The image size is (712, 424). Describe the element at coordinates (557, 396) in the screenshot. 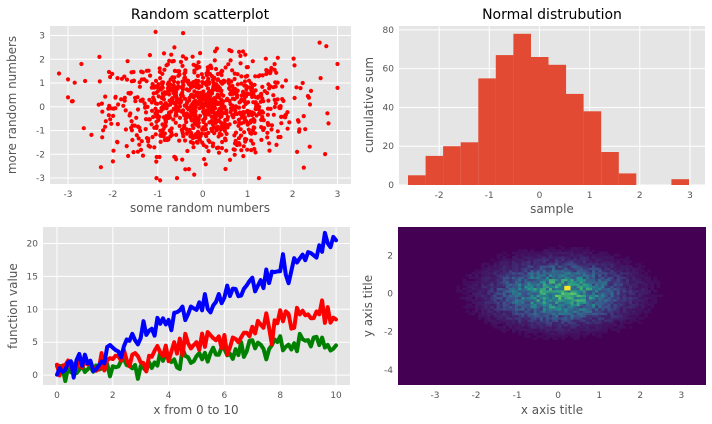

I see `heatmap-x-ticks: -3 -2 -1 0 1 2 3` at that location.